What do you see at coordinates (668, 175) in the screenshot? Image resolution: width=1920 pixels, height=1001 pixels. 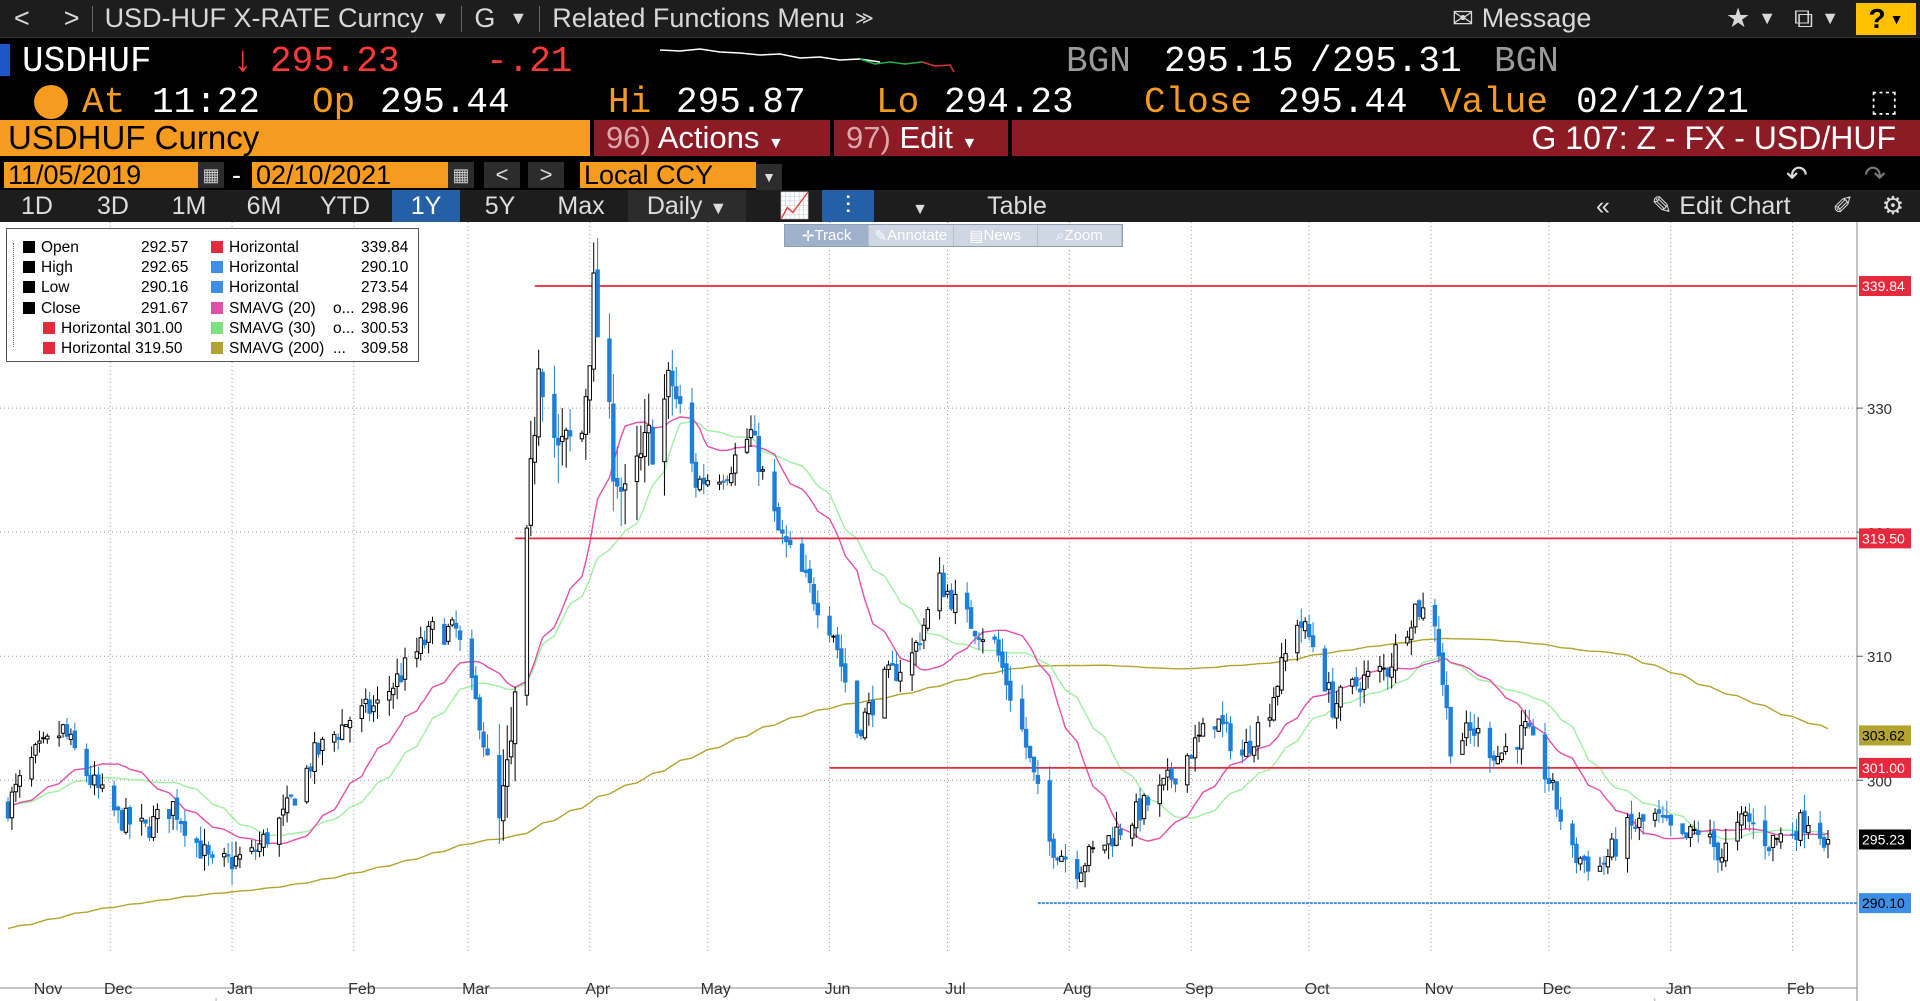 I see `currency-dropdown: Local CCY` at bounding box center [668, 175].